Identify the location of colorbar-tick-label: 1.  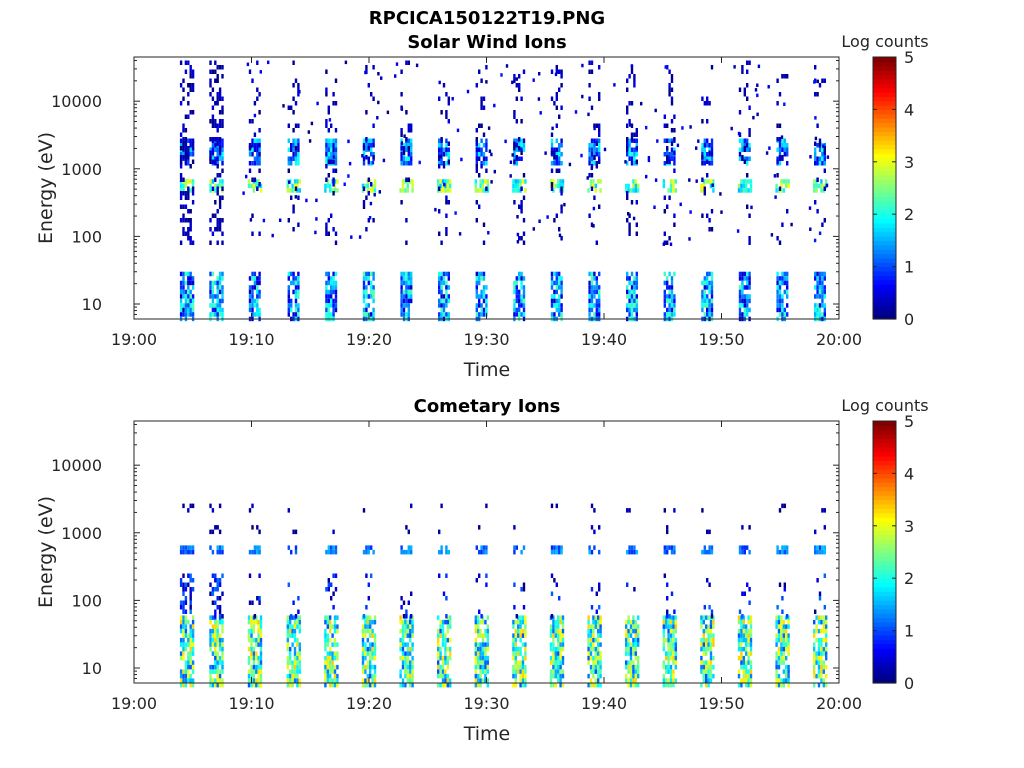
(909, 631).